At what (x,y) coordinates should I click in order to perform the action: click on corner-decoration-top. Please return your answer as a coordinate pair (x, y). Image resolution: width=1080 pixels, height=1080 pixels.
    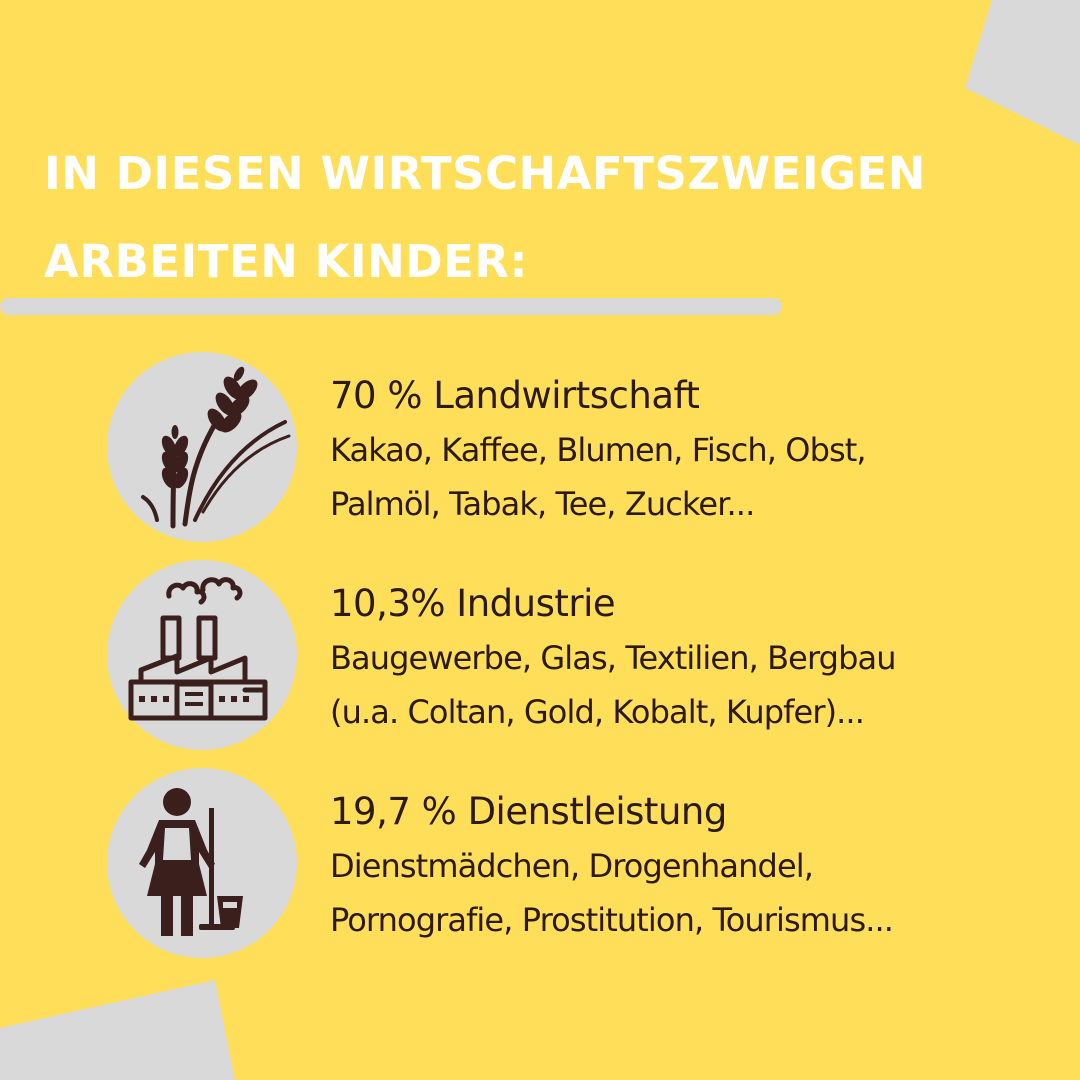
    Looking at the image, I should click on (1022, 72).